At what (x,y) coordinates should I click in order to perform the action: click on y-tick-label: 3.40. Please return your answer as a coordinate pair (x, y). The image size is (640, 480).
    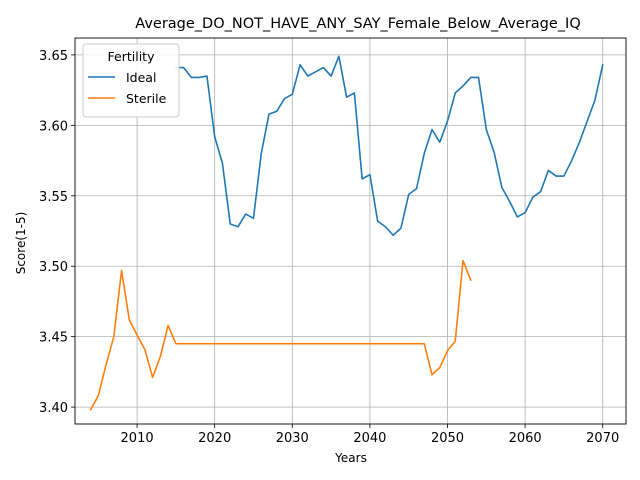
    Looking at the image, I should click on (53, 408).